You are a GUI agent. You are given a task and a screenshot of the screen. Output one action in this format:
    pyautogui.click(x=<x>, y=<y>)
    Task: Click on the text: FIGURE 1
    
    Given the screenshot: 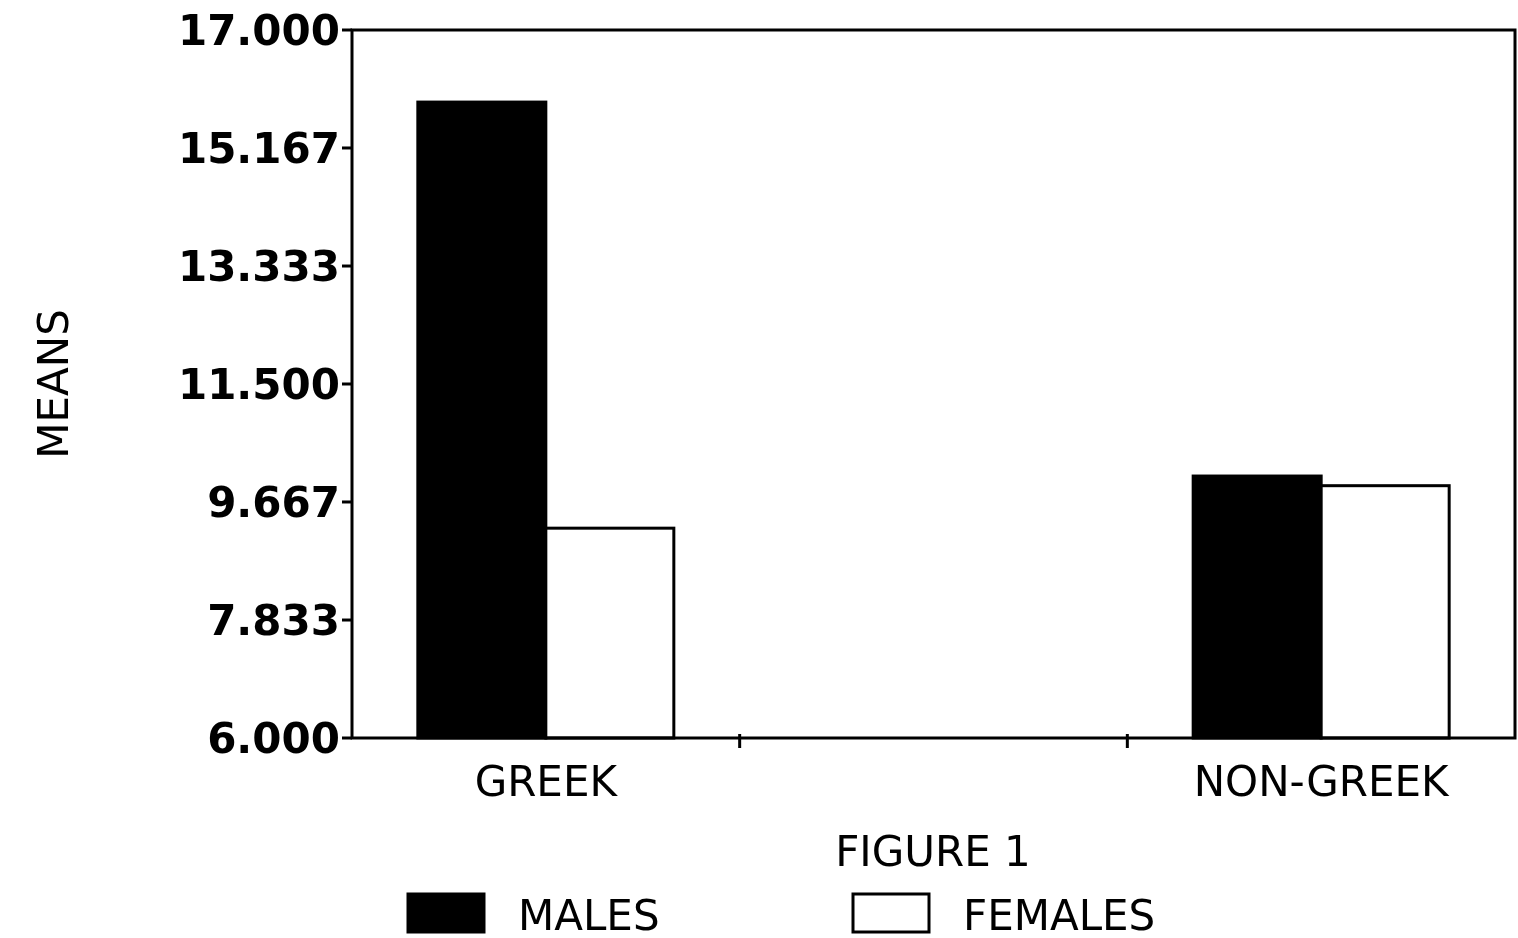 What is the action you would take?
    pyautogui.click(x=933, y=851)
    